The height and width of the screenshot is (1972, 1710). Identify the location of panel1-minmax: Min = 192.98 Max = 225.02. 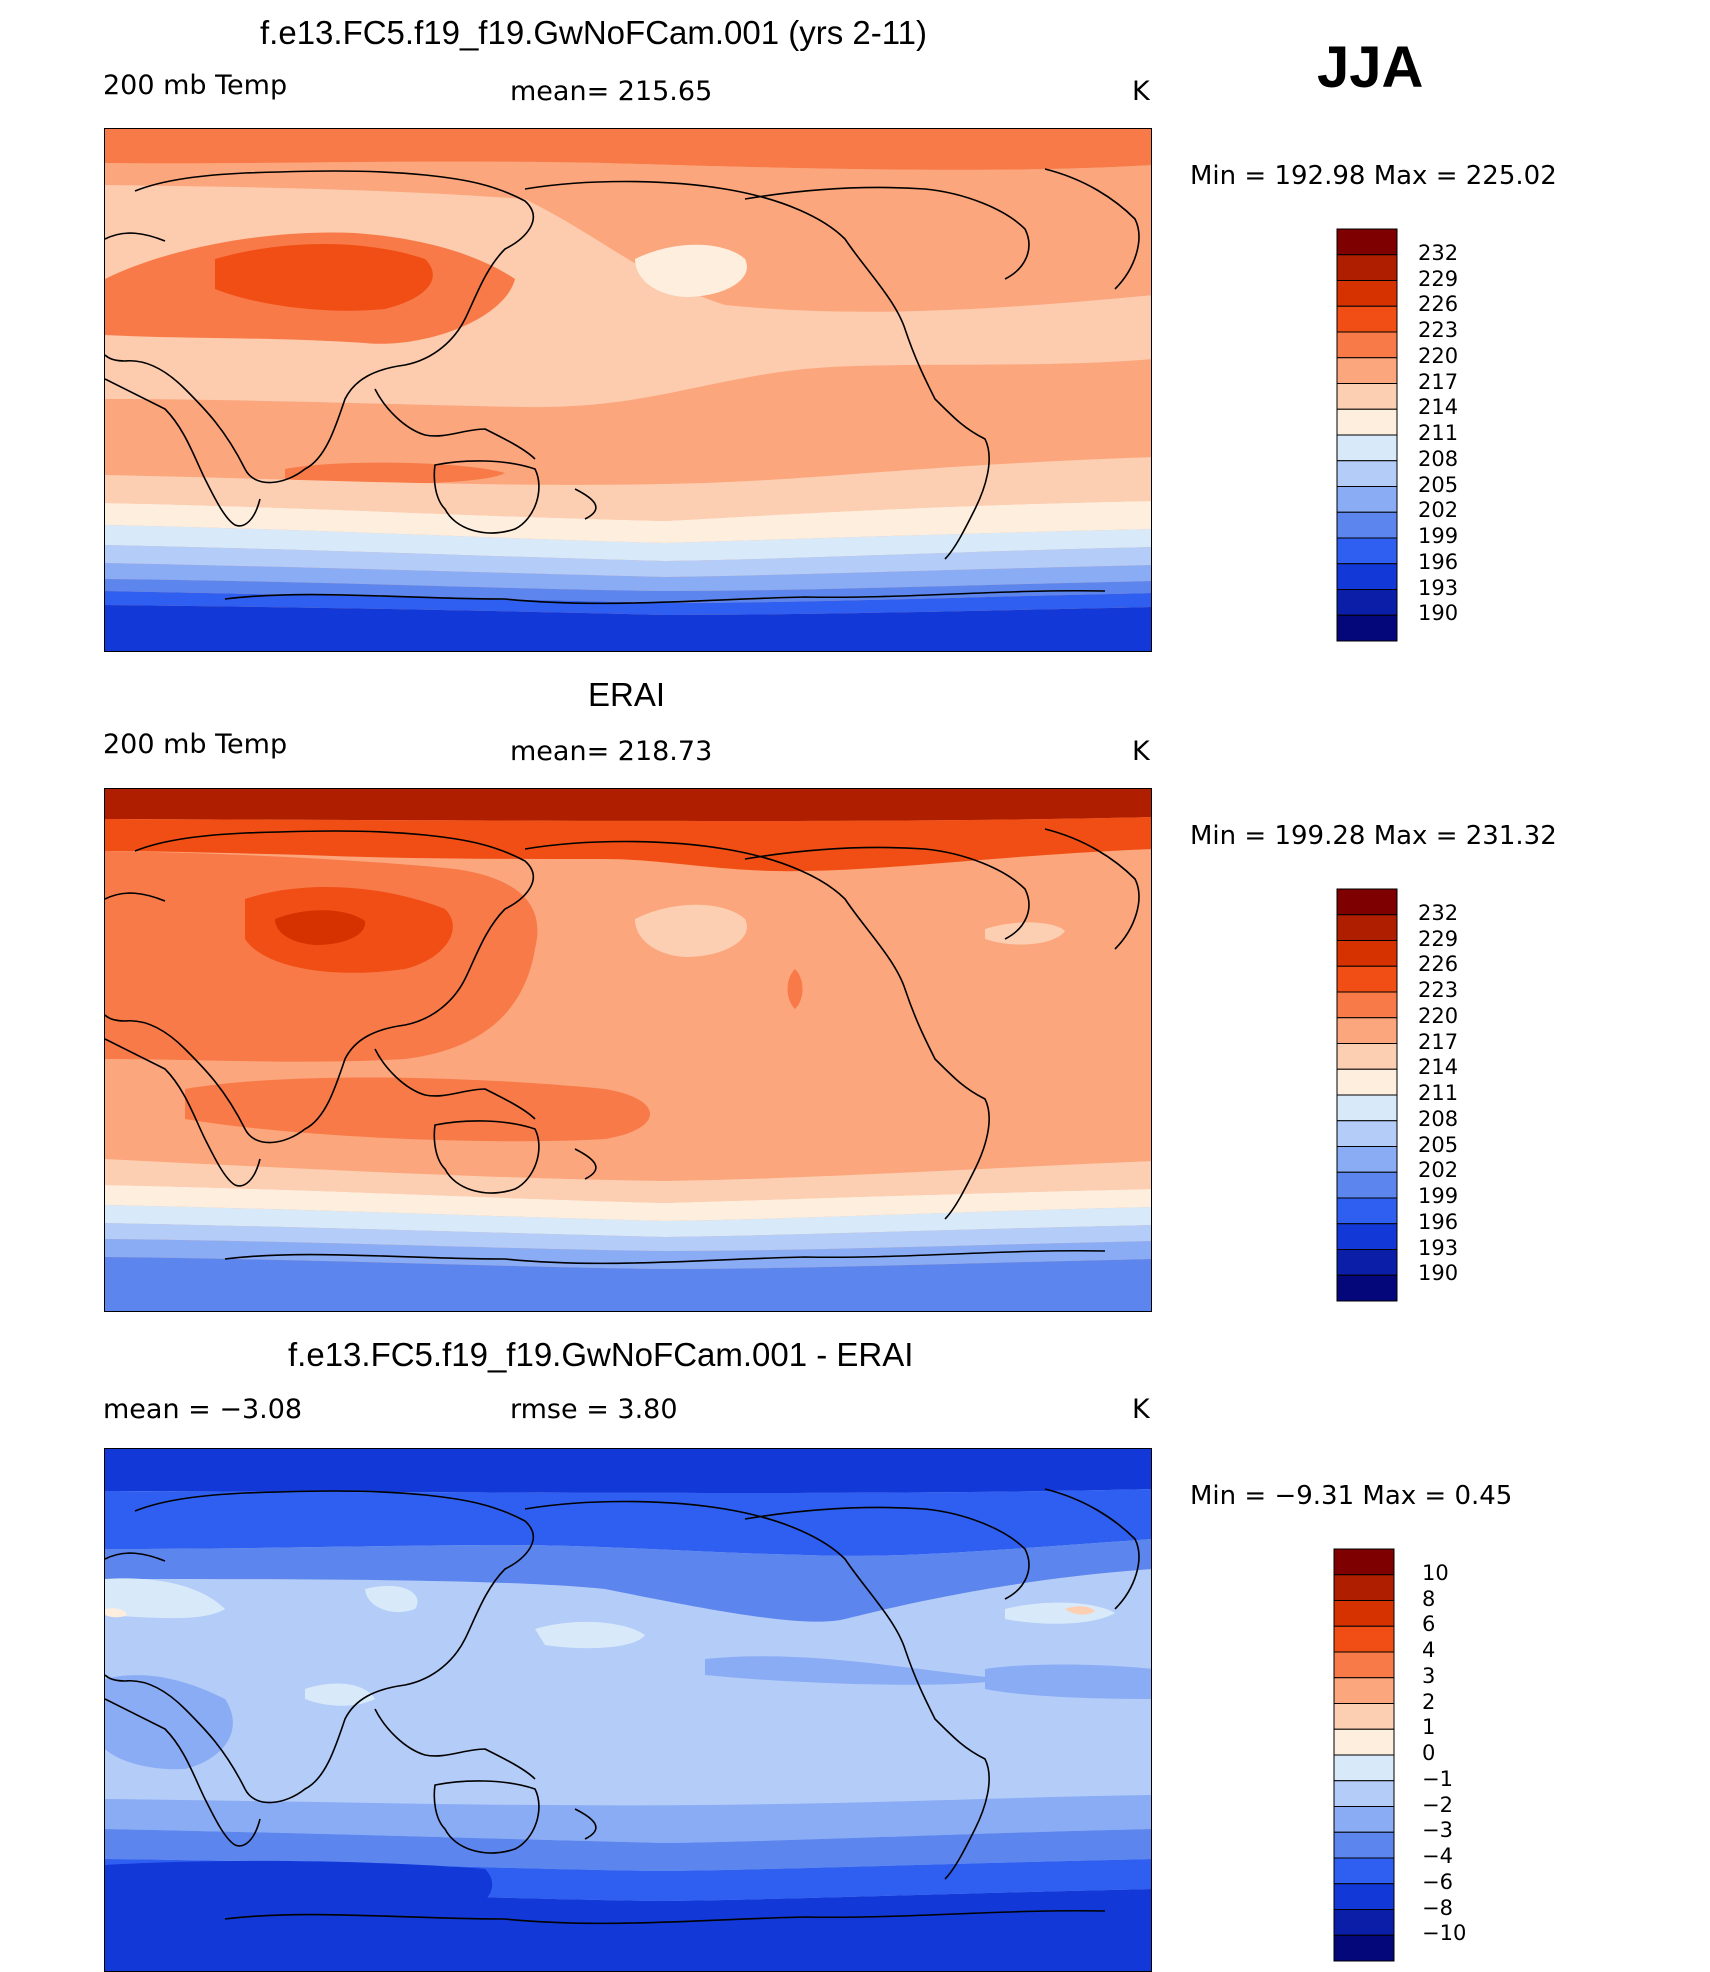
(1373, 176).